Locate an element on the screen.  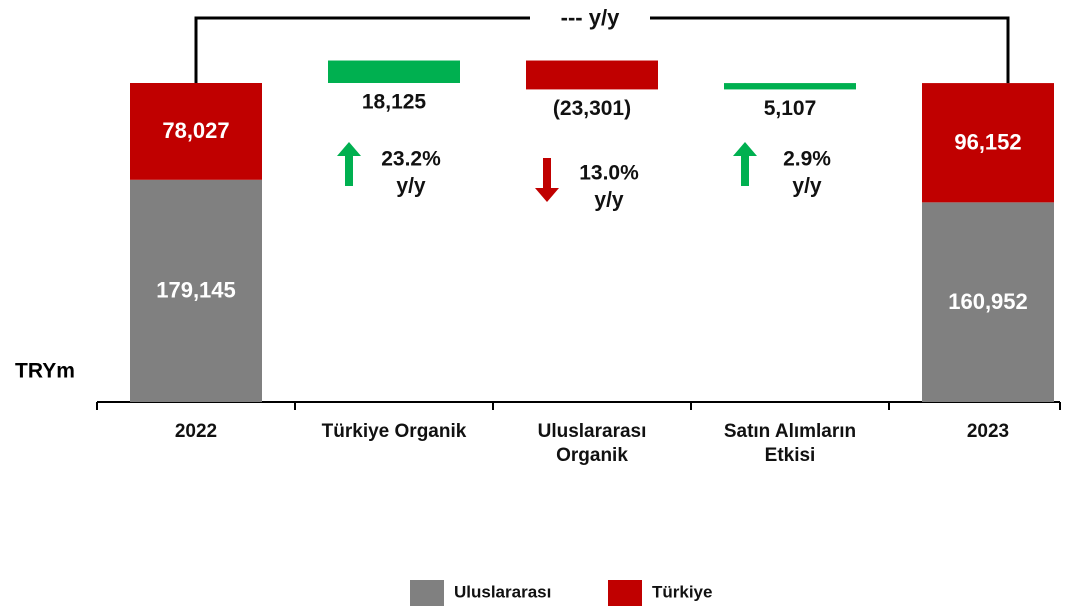
value-label: 78,027 is located at coordinates (195, 130).